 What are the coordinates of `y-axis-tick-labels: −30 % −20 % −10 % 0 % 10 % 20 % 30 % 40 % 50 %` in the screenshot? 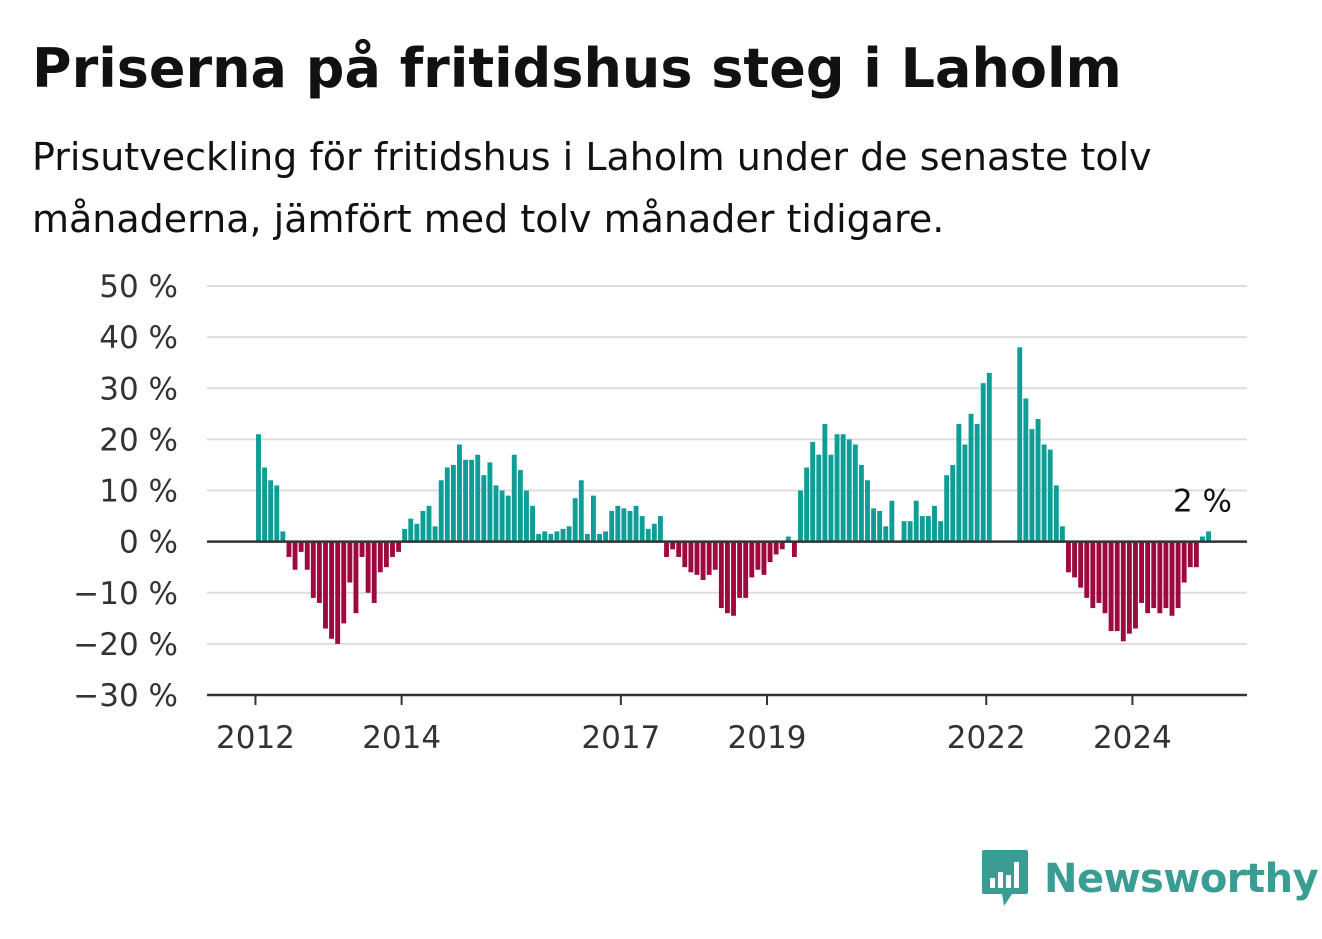 It's located at (125, 491).